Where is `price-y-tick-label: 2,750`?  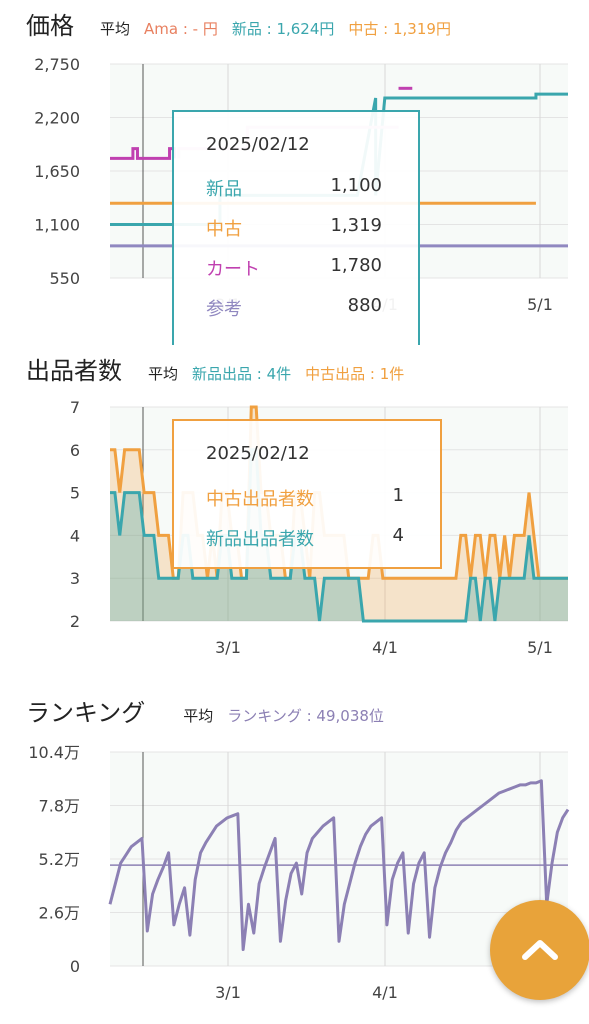 price-y-tick-label: 2,750 is located at coordinates (57, 64).